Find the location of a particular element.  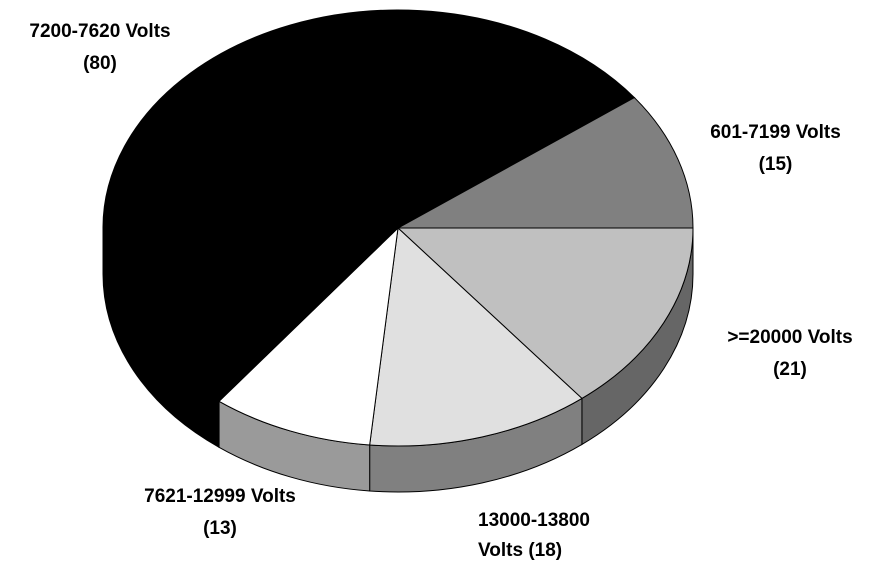

slice-label: 13000-13800 Volts (18) is located at coordinates (545, 536).